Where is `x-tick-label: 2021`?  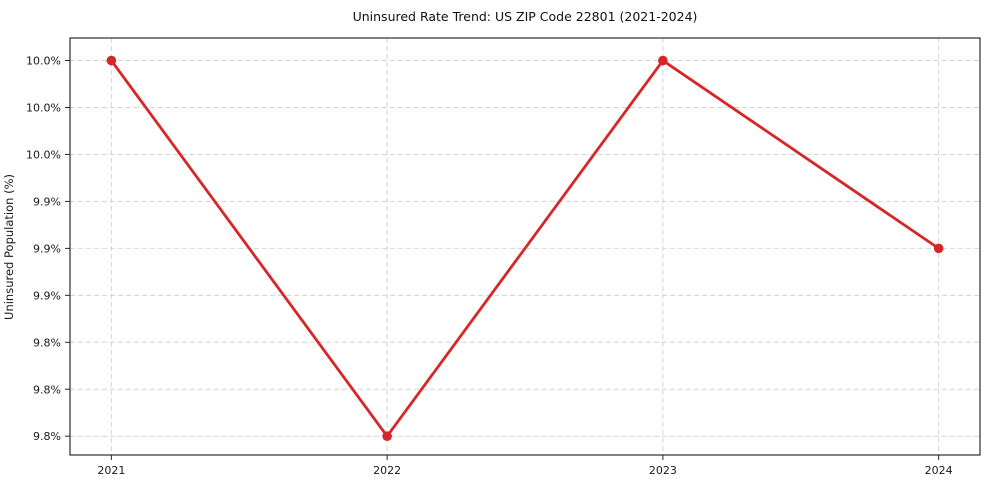
x-tick-label: 2021 is located at coordinates (111, 470).